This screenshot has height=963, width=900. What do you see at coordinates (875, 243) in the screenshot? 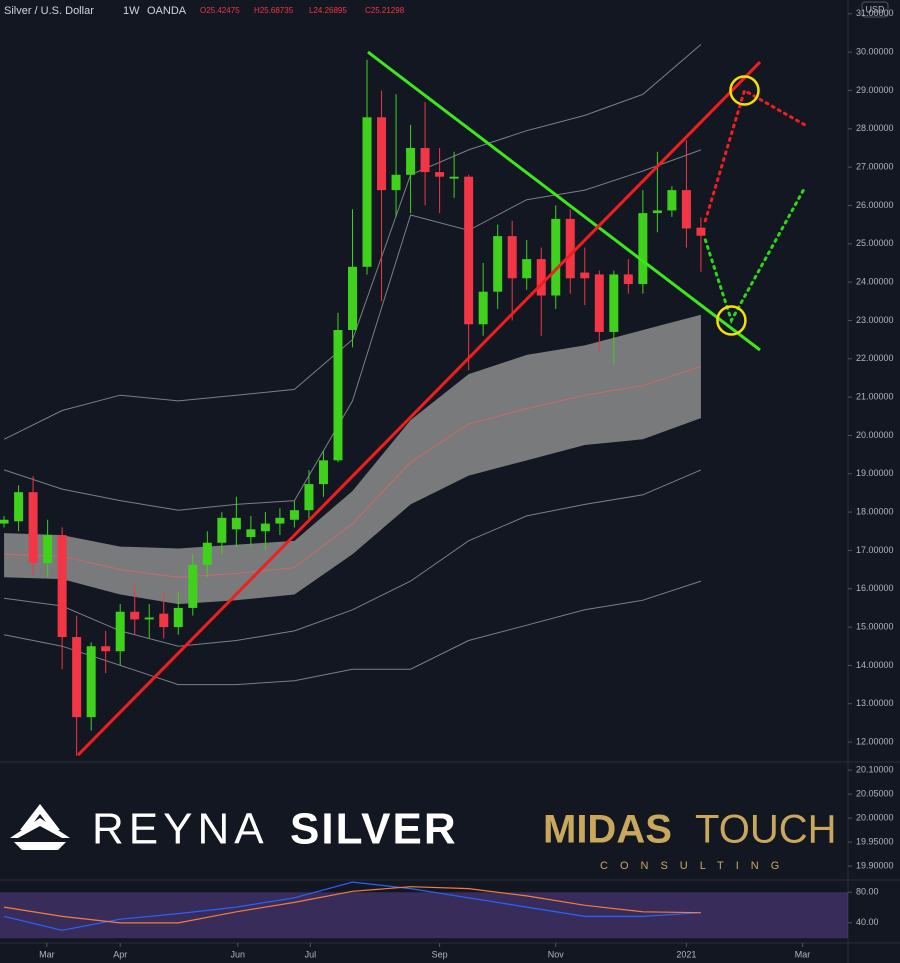
I see `y-tick-label: 25.00000` at bounding box center [875, 243].